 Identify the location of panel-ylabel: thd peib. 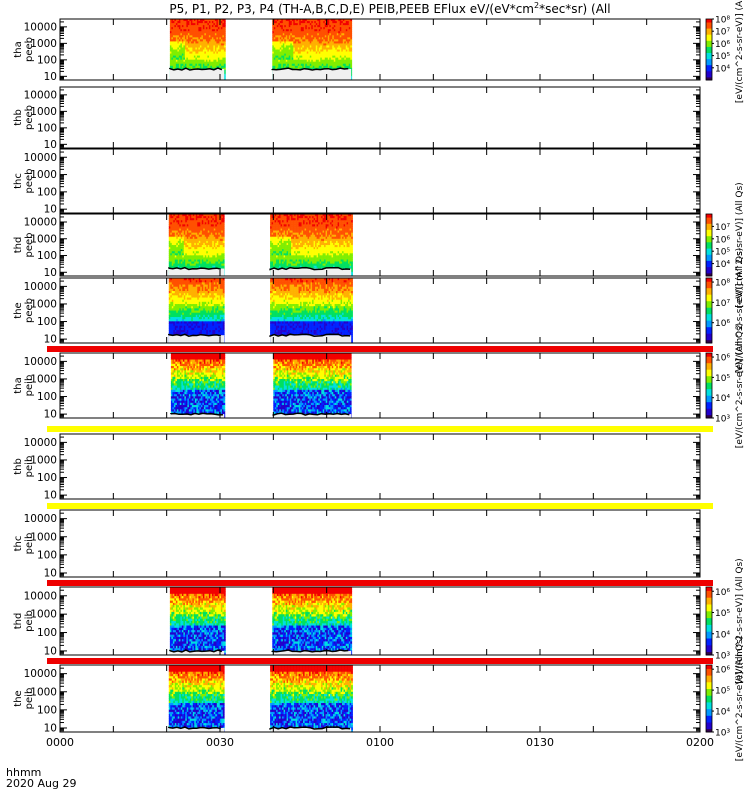
(24, 621).